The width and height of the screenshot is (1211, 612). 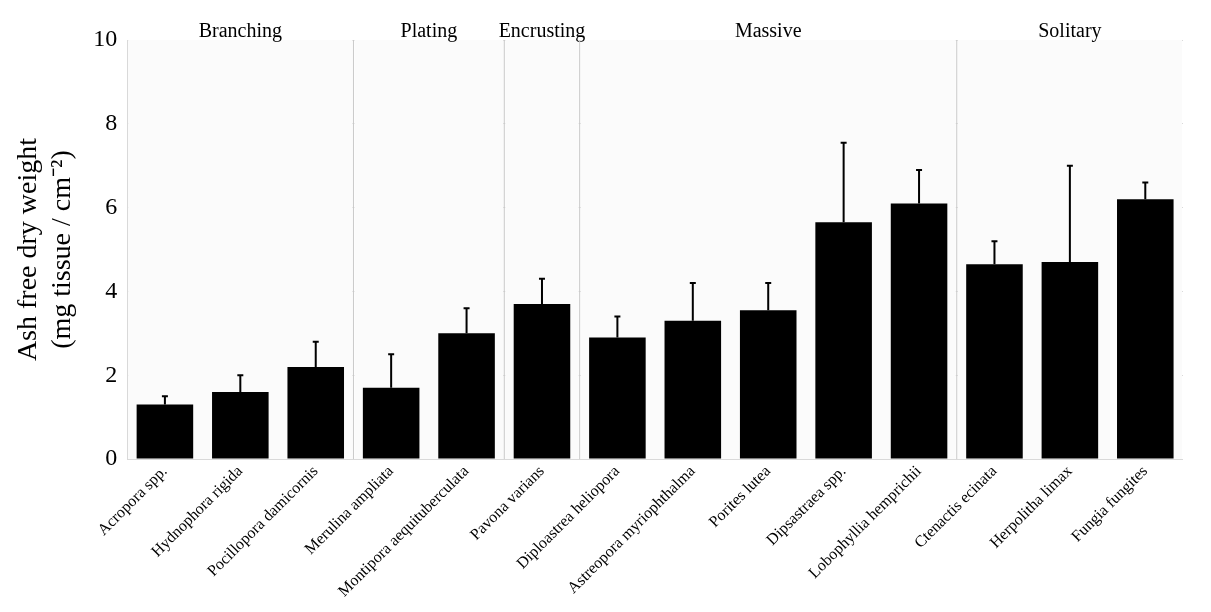 What do you see at coordinates (542, 31) in the screenshot?
I see `band-label: Encrusting` at bounding box center [542, 31].